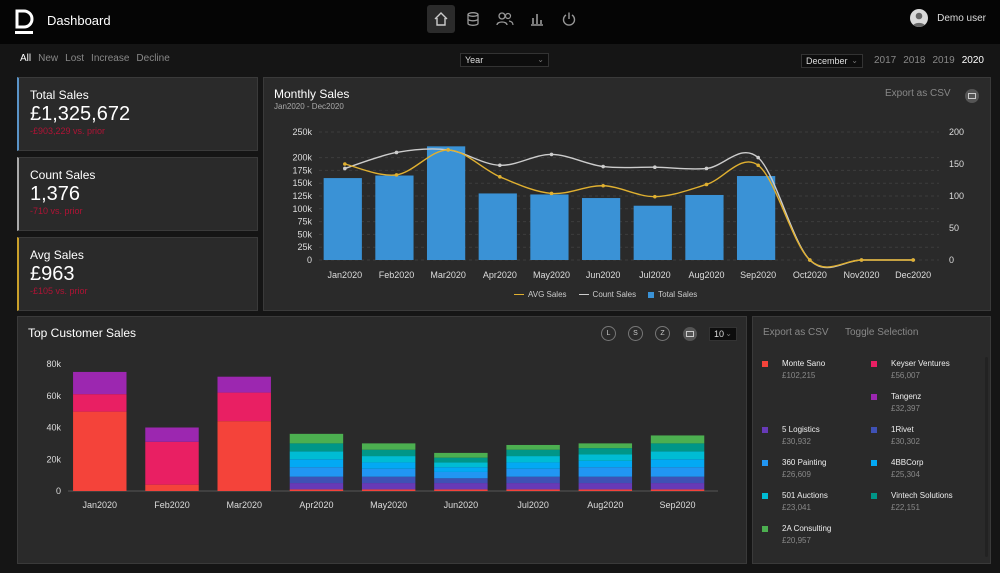 This screenshot has height=573, width=1000. Describe the element at coordinates (972, 60) in the screenshot. I see `year-2020: 2020` at that location.